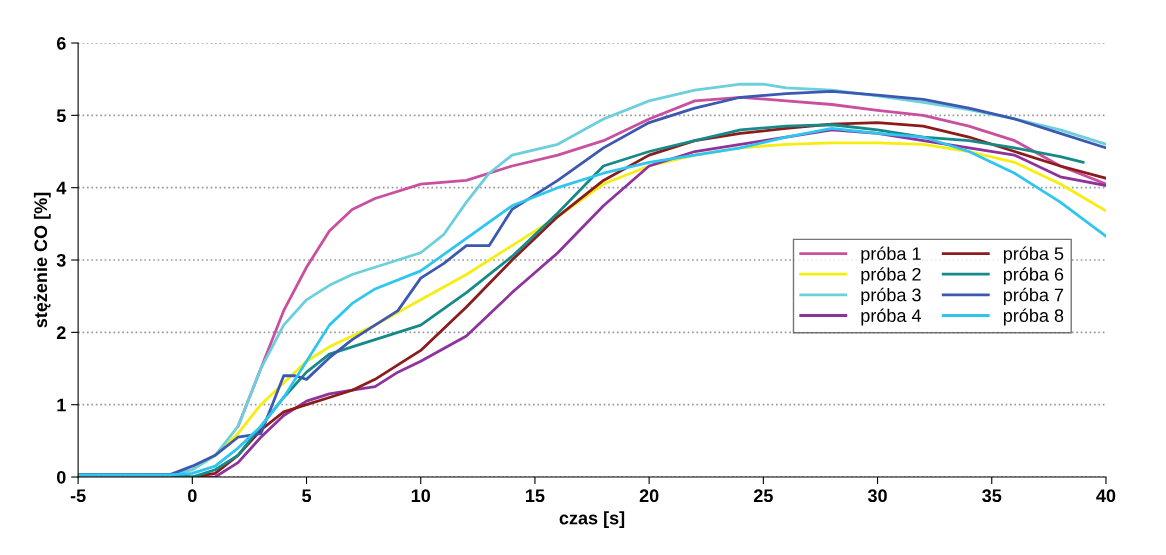  Describe the element at coordinates (61, 477) in the screenshot. I see `y-tick-label: 0` at that location.